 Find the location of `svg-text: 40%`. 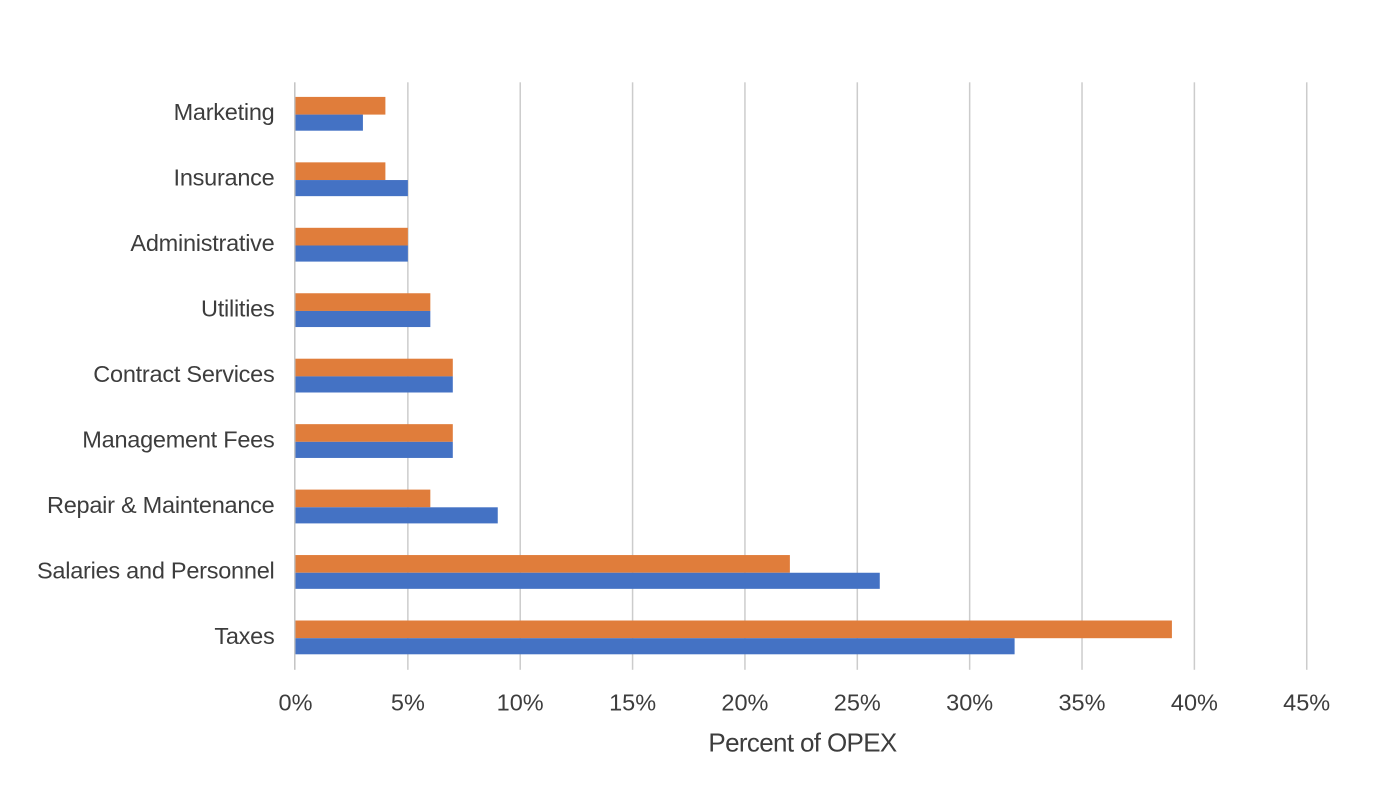

svg-text: 40% is located at coordinates (1194, 703).